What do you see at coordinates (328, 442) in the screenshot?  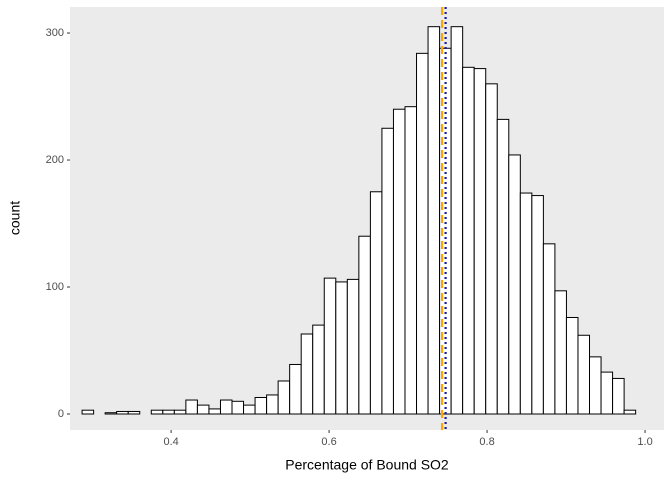 I see `x-tick-label: 0.6` at bounding box center [328, 442].